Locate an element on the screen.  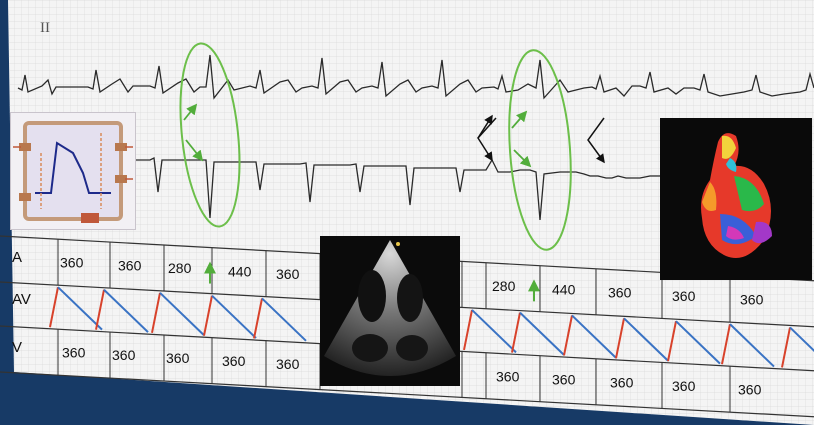
3d-heart-map is located at coordinates (736, 195).